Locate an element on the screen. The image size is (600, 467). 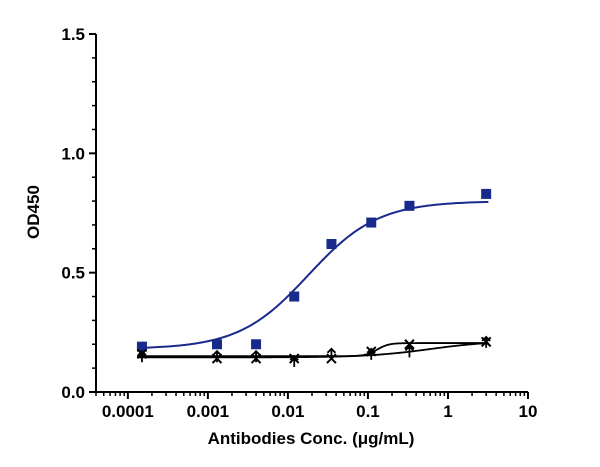
y-tick-label: 0.0 is located at coordinates (73, 392).